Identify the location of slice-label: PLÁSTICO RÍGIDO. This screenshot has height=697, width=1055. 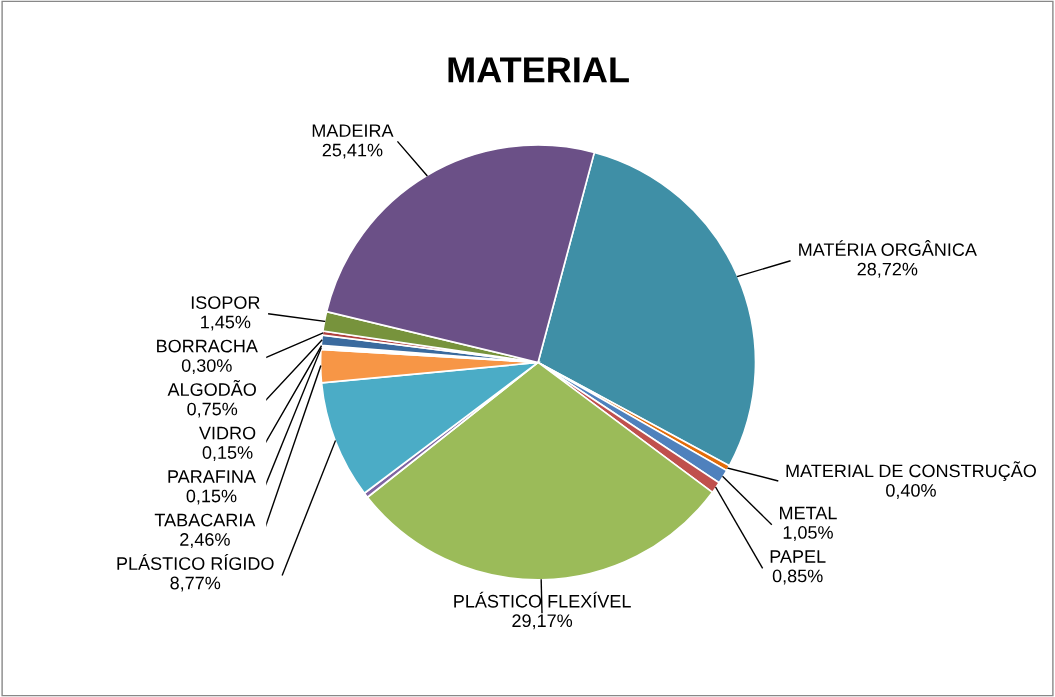
(195, 562).